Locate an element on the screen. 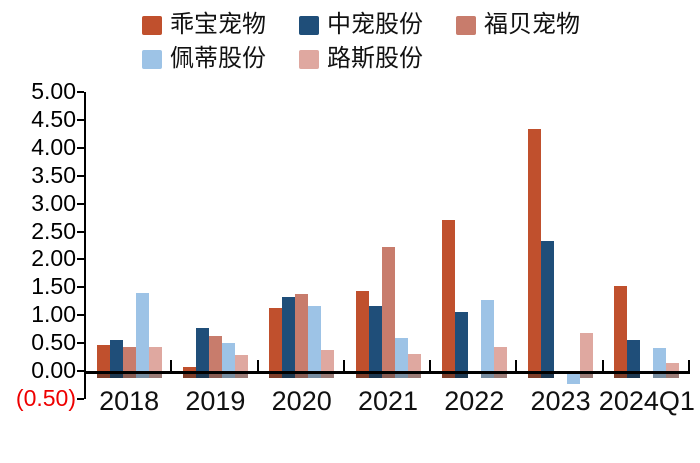 This screenshot has width=700, height=463. bar-2-s0 is located at coordinates (276, 341).